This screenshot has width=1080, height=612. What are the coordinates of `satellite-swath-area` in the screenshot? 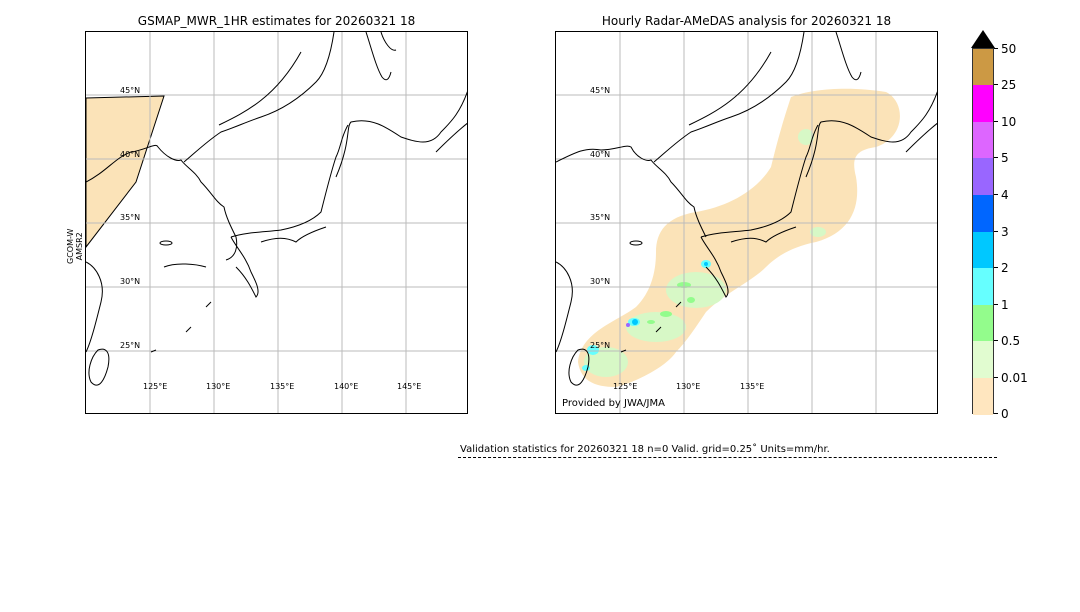 It's located at (125, 171).